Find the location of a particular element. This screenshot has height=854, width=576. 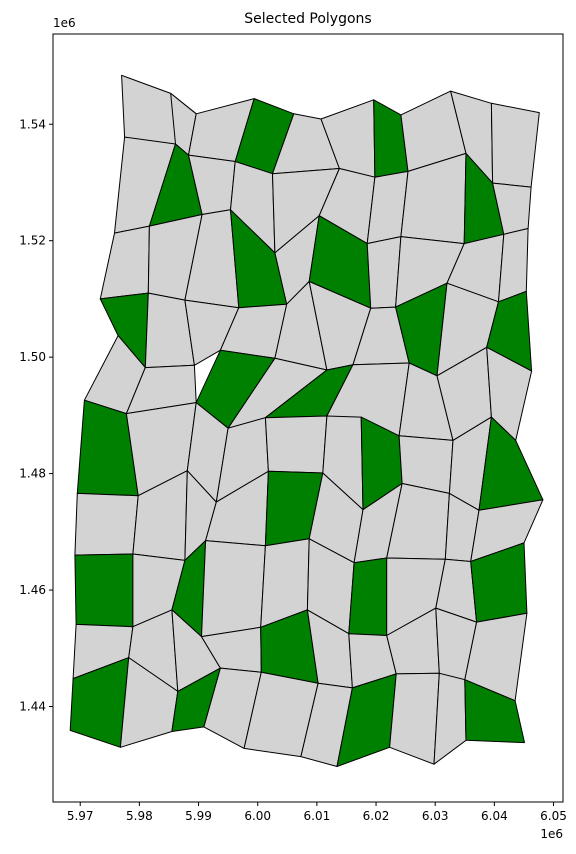

y-axis: 1.44 1.46 1.48 1.50 1.52 1.54 is located at coordinates (36, 415).